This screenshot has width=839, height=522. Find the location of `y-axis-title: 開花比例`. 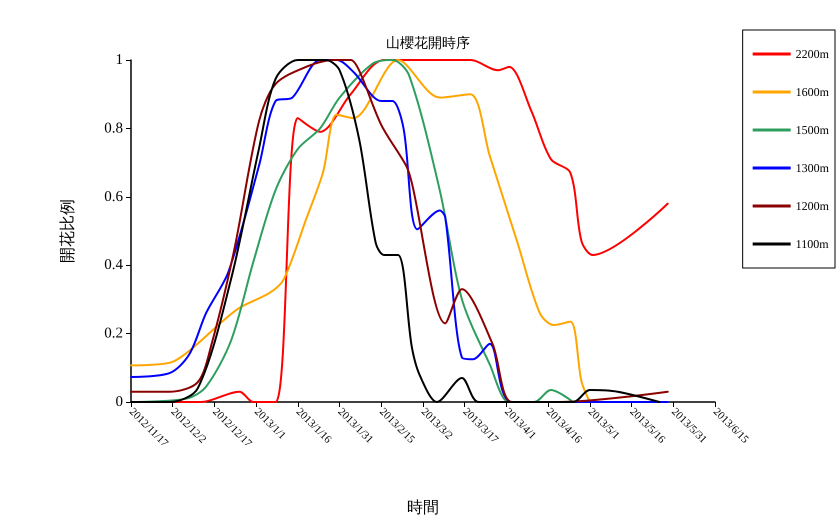

y-axis-title: 開花比例 is located at coordinates (67, 231).